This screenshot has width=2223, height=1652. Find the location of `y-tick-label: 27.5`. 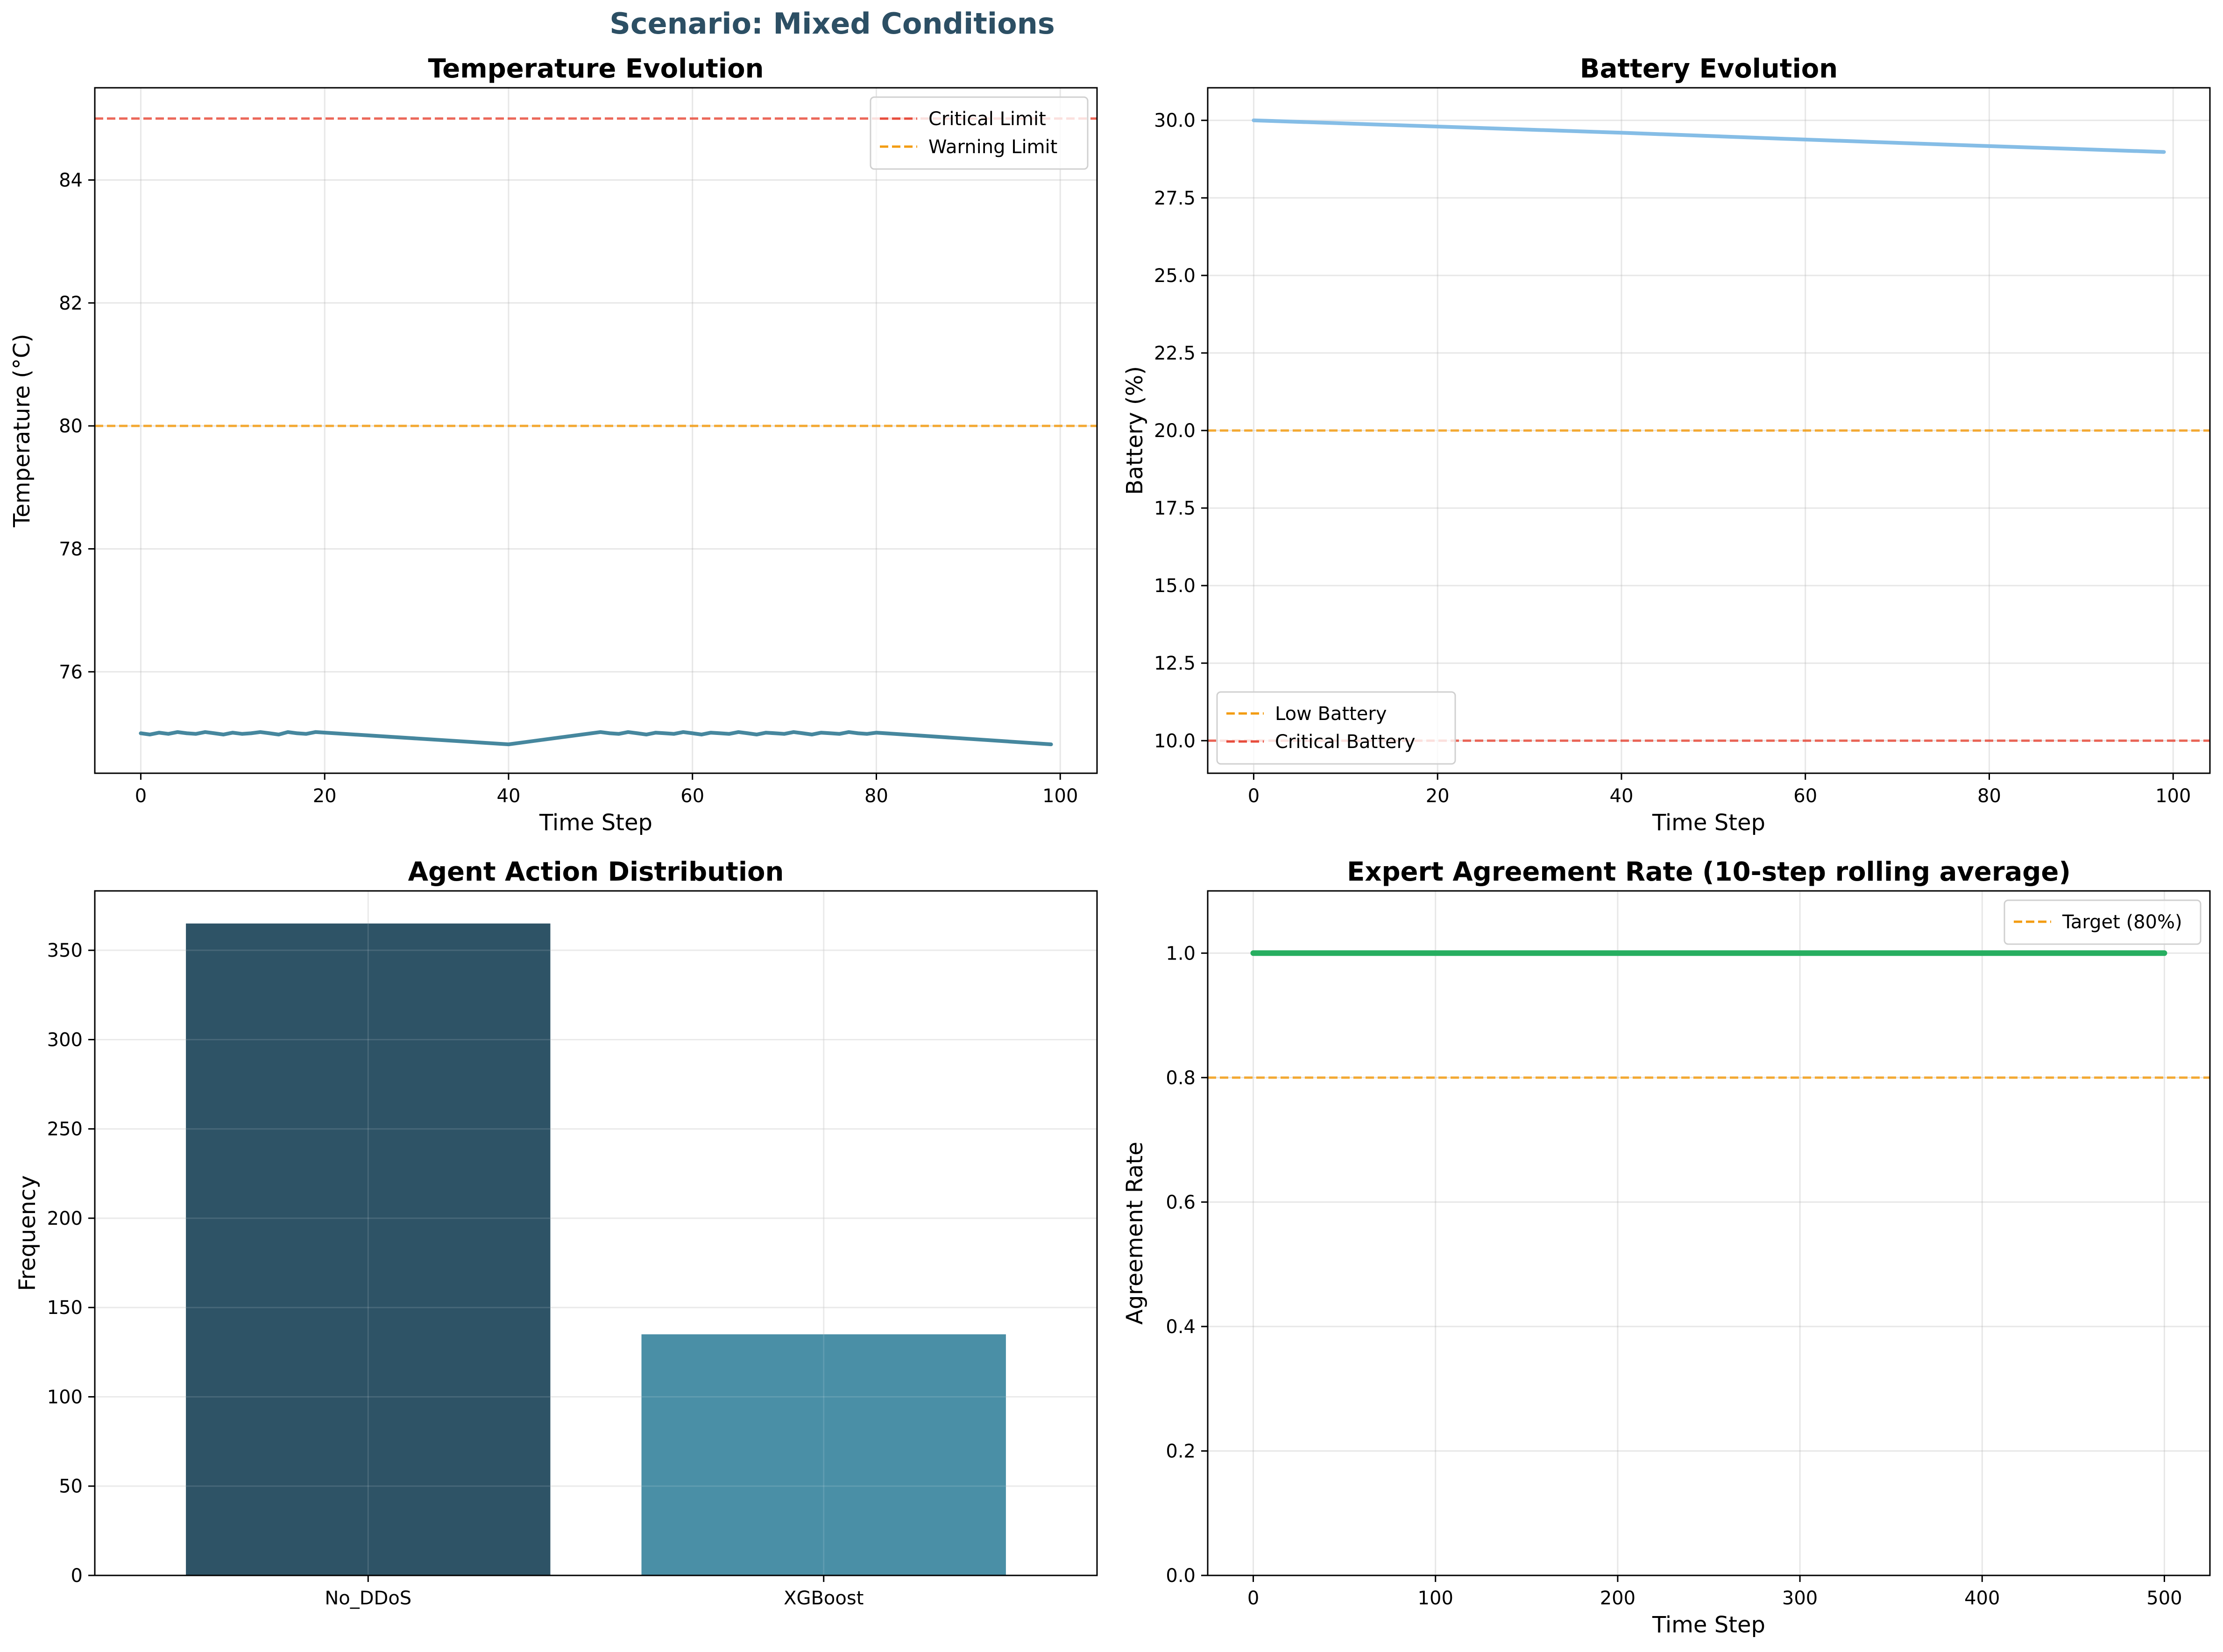

y-tick-label: 27.5 is located at coordinates (1175, 198).